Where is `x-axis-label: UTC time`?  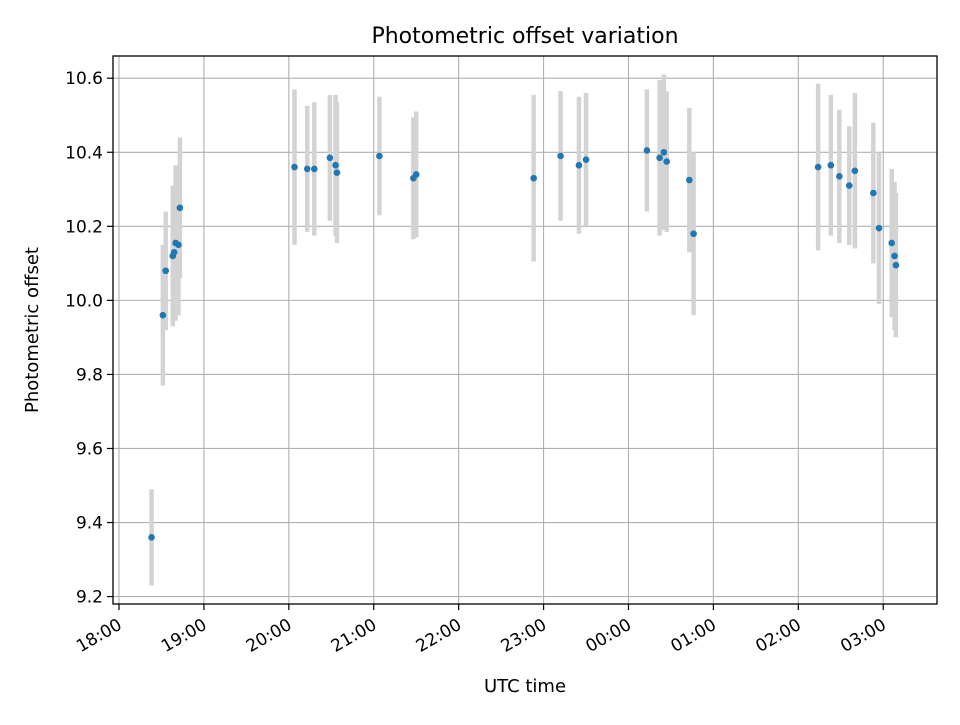 x-axis-label: UTC time is located at coordinates (525, 686).